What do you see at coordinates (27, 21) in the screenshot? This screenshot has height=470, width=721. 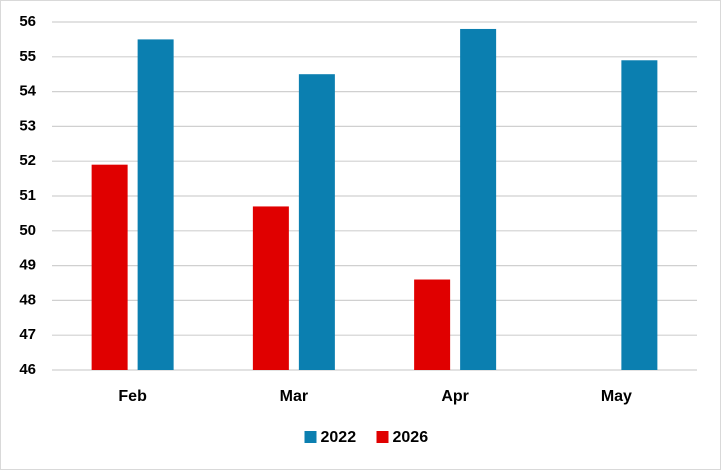 I see `y-tick-label: 56` at bounding box center [27, 21].